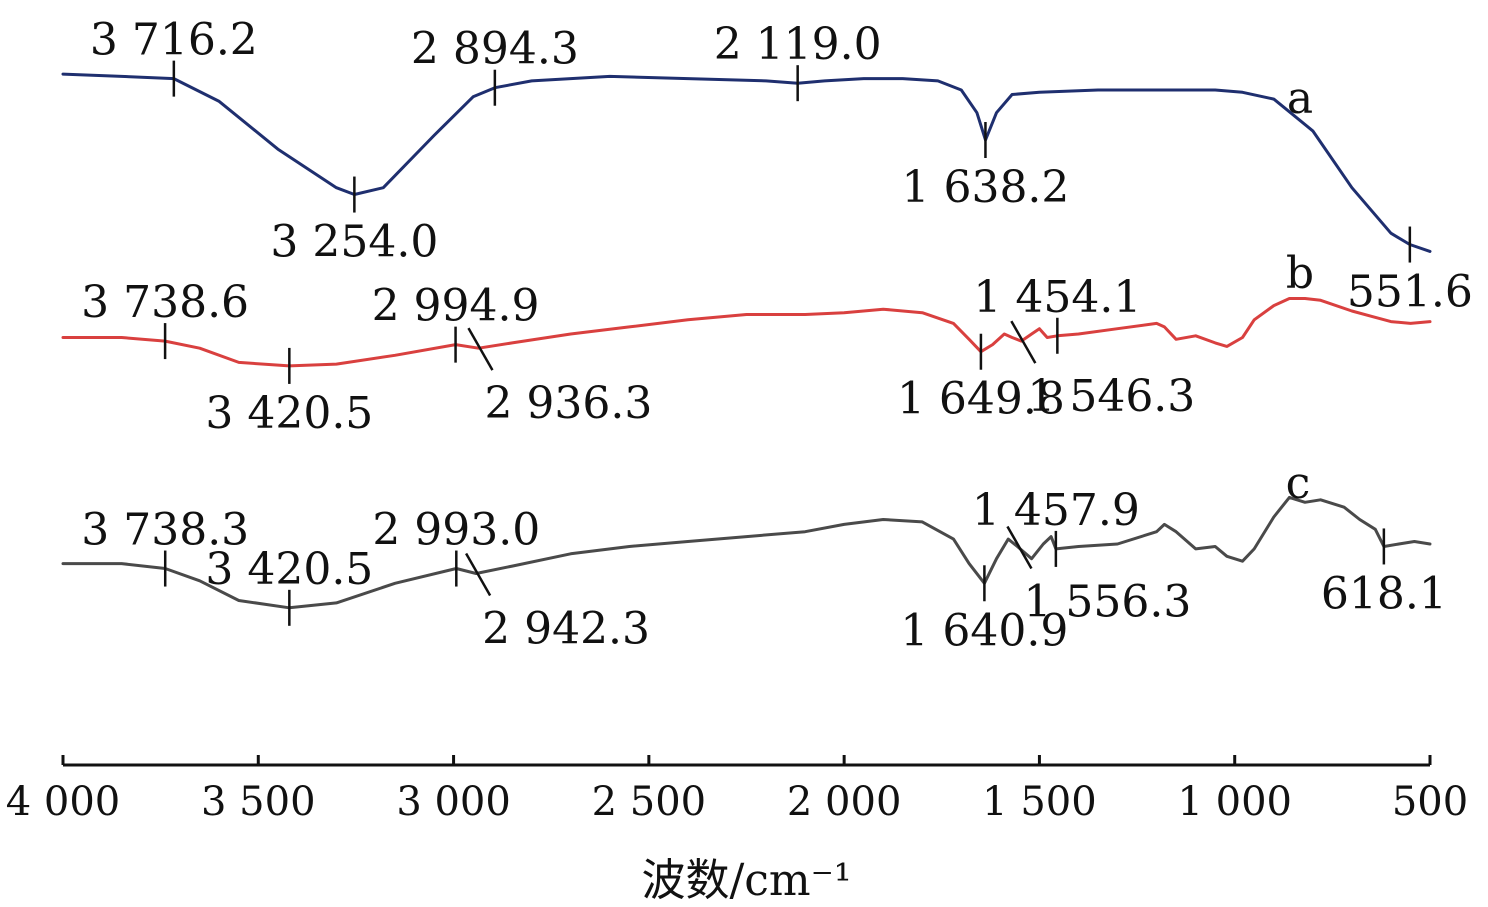 This screenshot has width=1488, height=907. What do you see at coordinates (798, 44) in the screenshot?
I see `peak-label: 2 119.0` at bounding box center [798, 44].